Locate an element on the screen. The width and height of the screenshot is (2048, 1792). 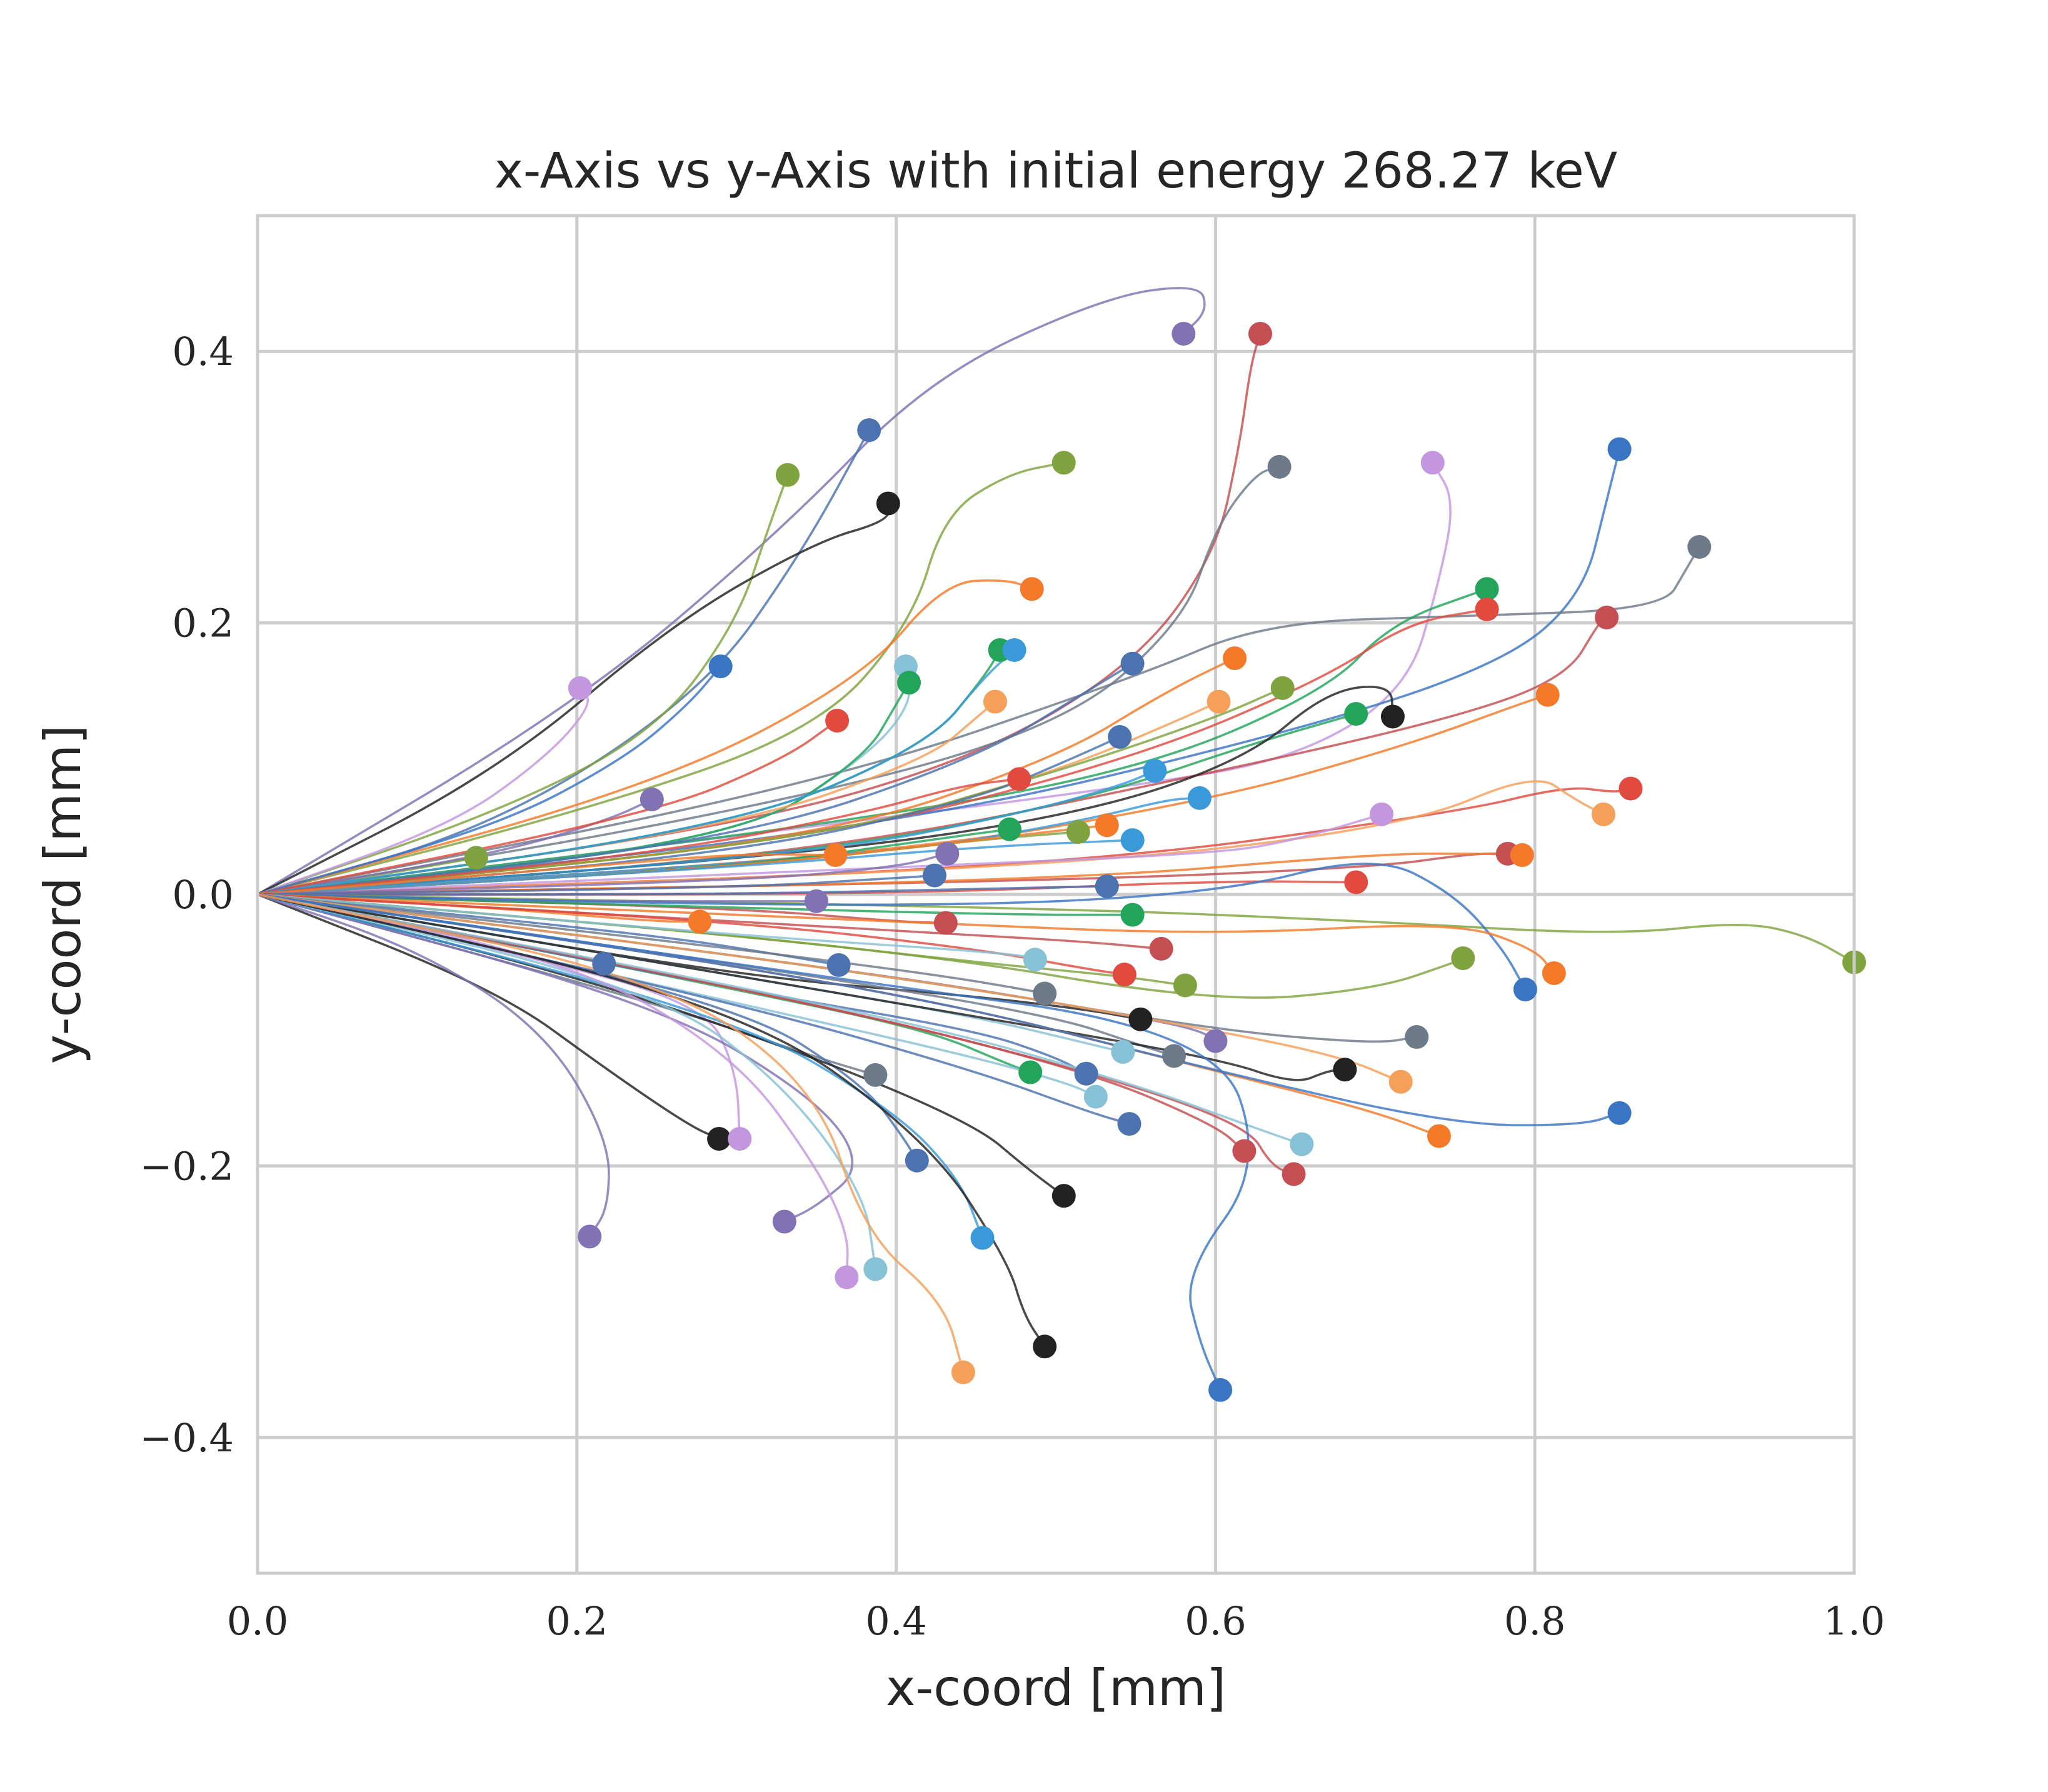
x-tick-label: 0.6 is located at coordinates (1216, 1621).